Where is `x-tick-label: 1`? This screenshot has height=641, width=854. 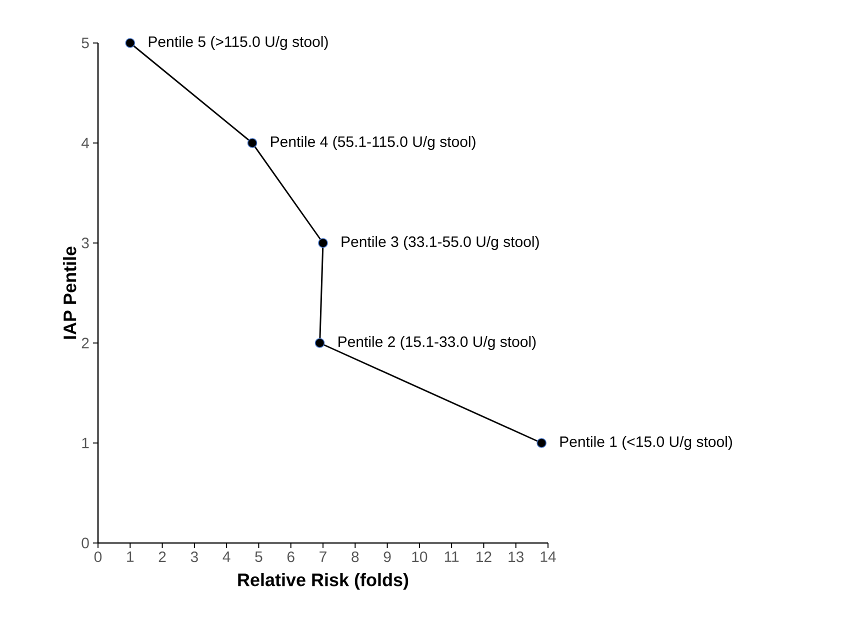
x-tick-label: 1 is located at coordinates (130, 557).